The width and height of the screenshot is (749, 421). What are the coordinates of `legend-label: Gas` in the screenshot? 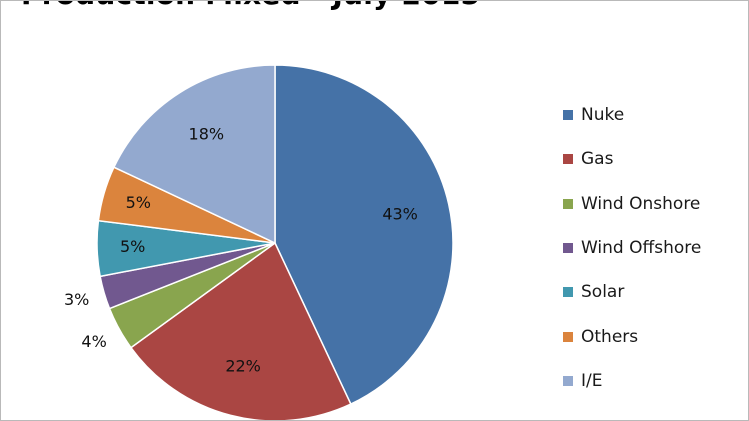 It's located at (597, 159).